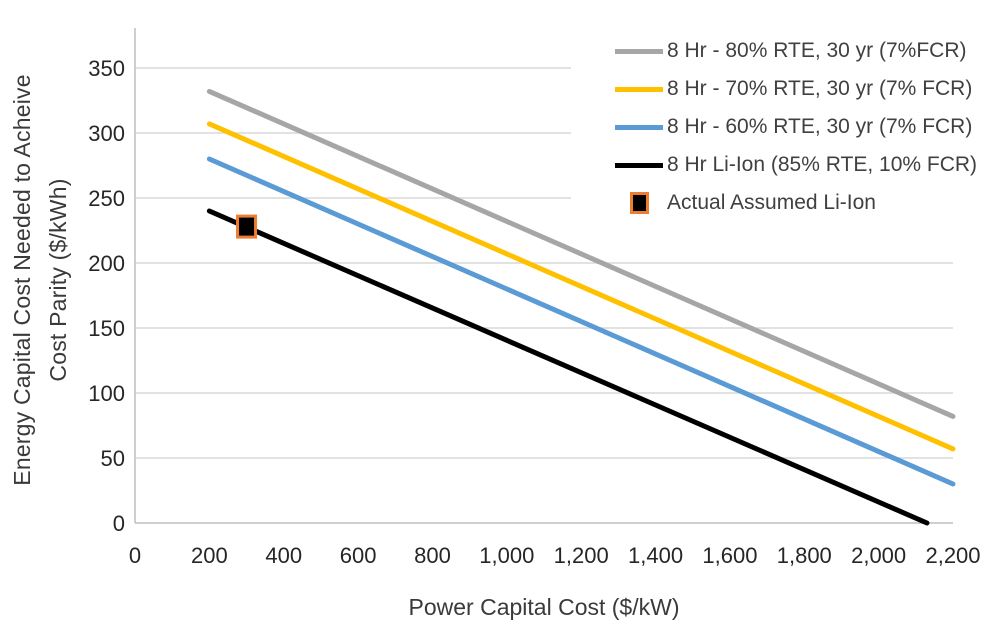  I want to click on legend-item: 8 Hr - 80% RTE, 30 yr (7%FCR), so click(796, 51).